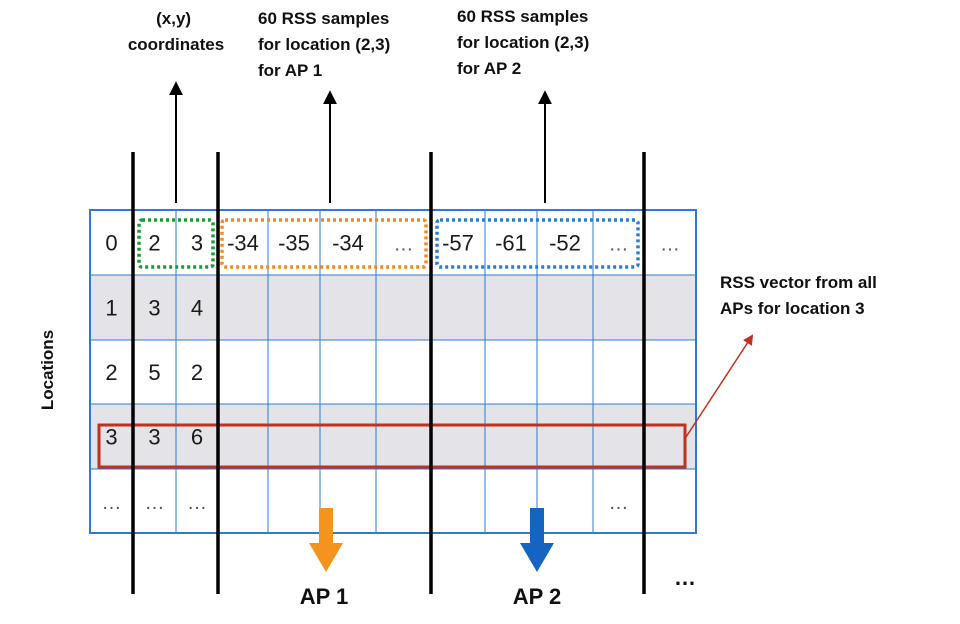 The image size is (960, 624). Describe the element at coordinates (111, 243) in the screenshot. I see `table-cell: 0` at that location.